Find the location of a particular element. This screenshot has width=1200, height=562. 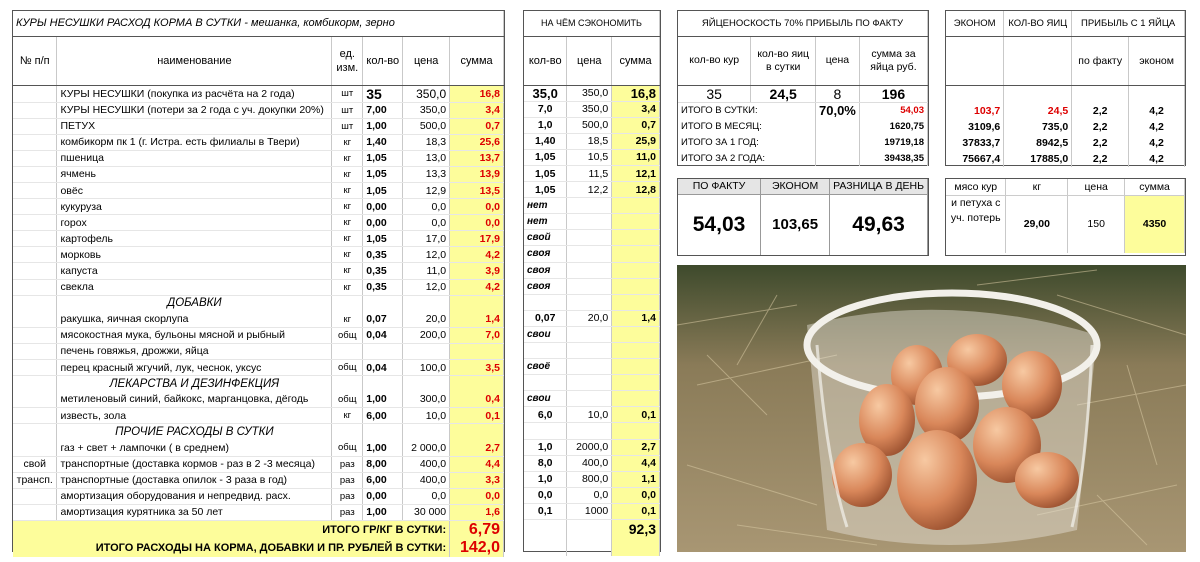

savings-row: 1,0 500,0 0,7 is located at coordinates (592, 125).